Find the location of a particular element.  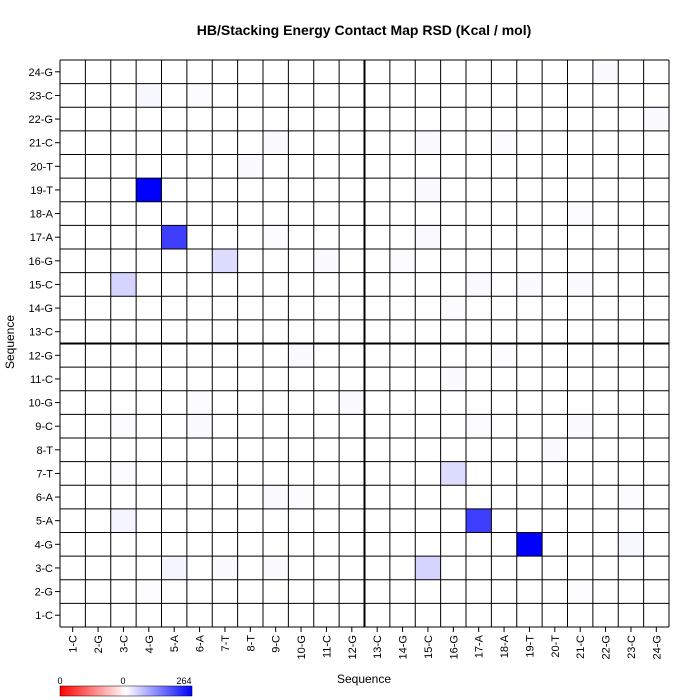

y-tick-label: 15-C is located at coordinates (41, 285).